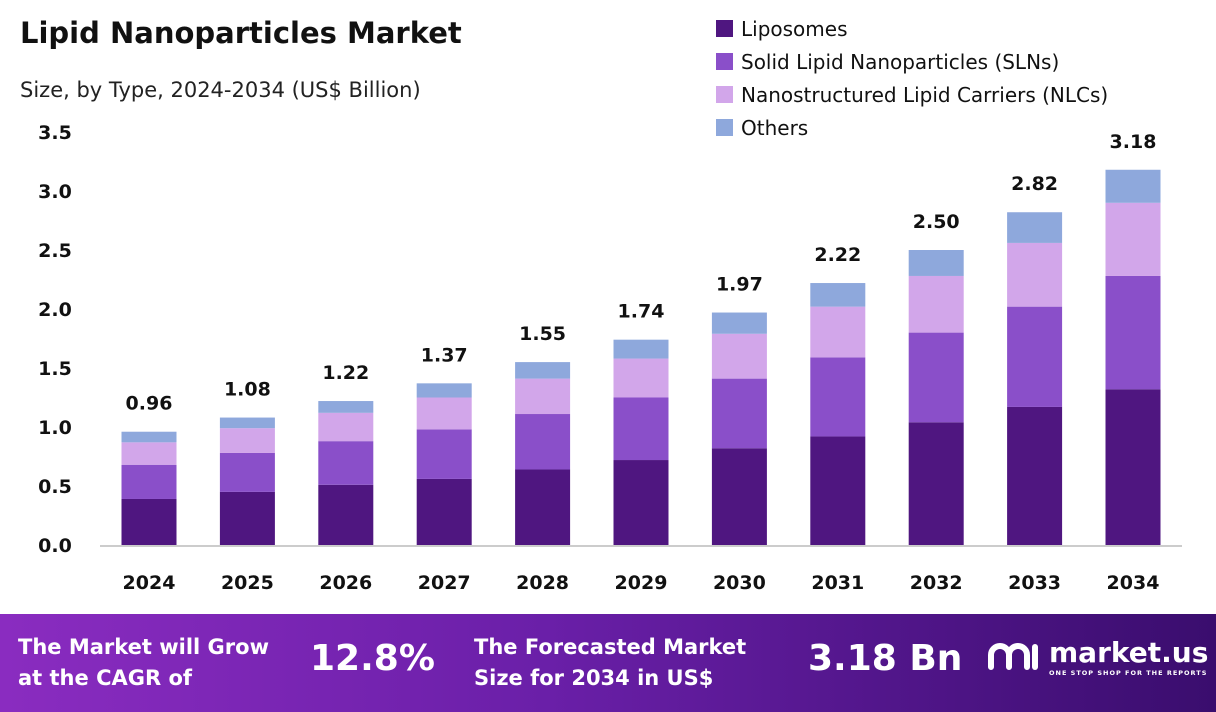  Describe the element at coordinates (641, 502) in the screenshot. I see `bar-segment-liposomes-2029` at that location.